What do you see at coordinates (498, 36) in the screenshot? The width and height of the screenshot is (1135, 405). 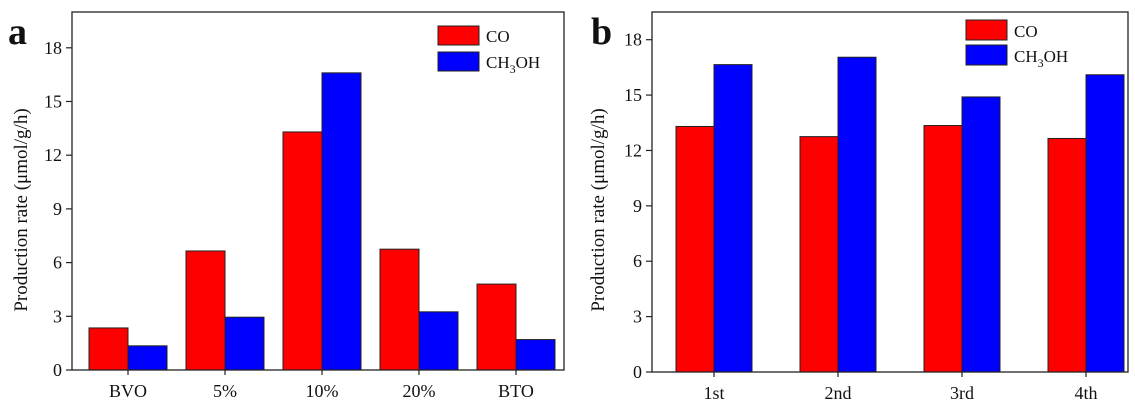 I see `panel-a-legend-co-label: CO` at bounding box center [498, 36].